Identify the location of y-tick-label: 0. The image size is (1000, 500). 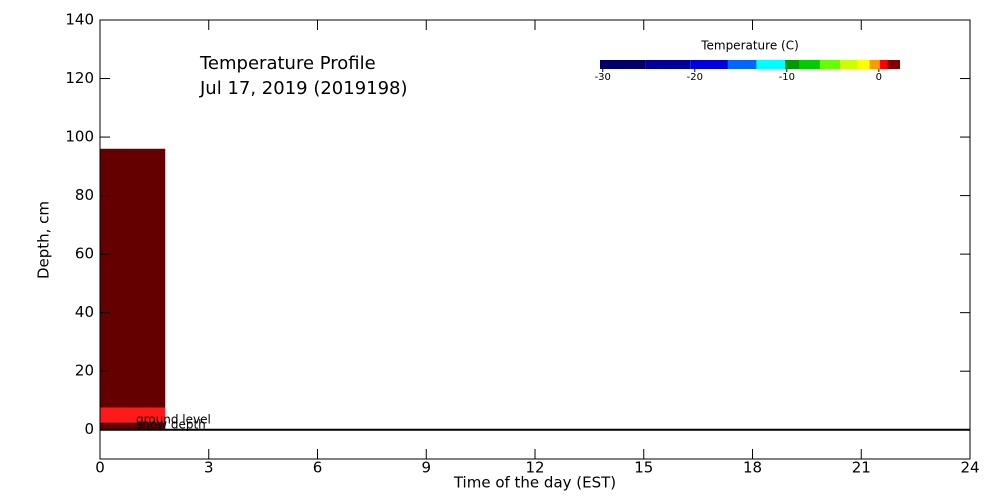
(89, 429).